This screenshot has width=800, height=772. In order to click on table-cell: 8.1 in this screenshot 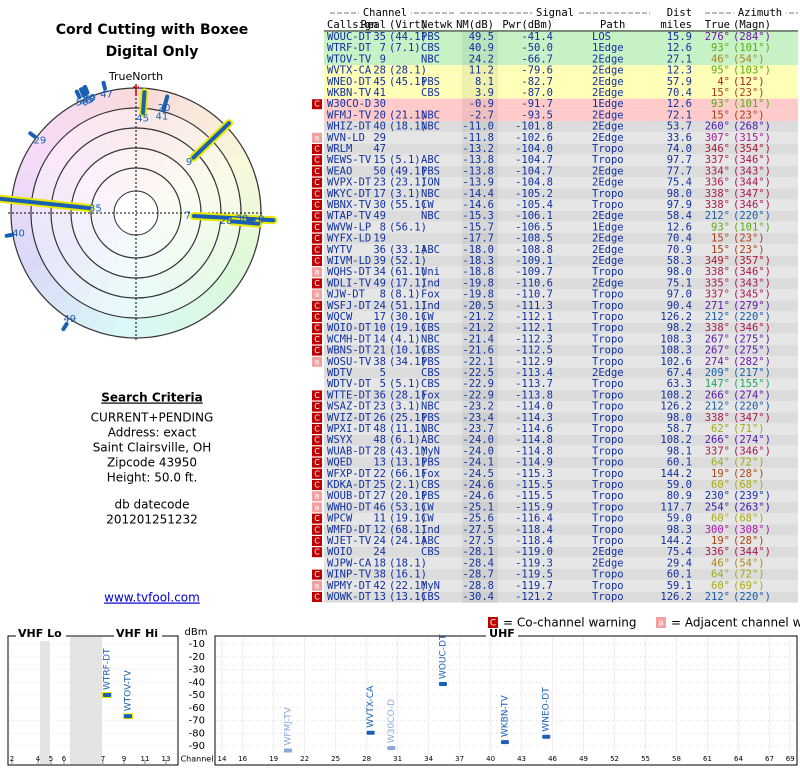, I will do `click(484, 82)`.